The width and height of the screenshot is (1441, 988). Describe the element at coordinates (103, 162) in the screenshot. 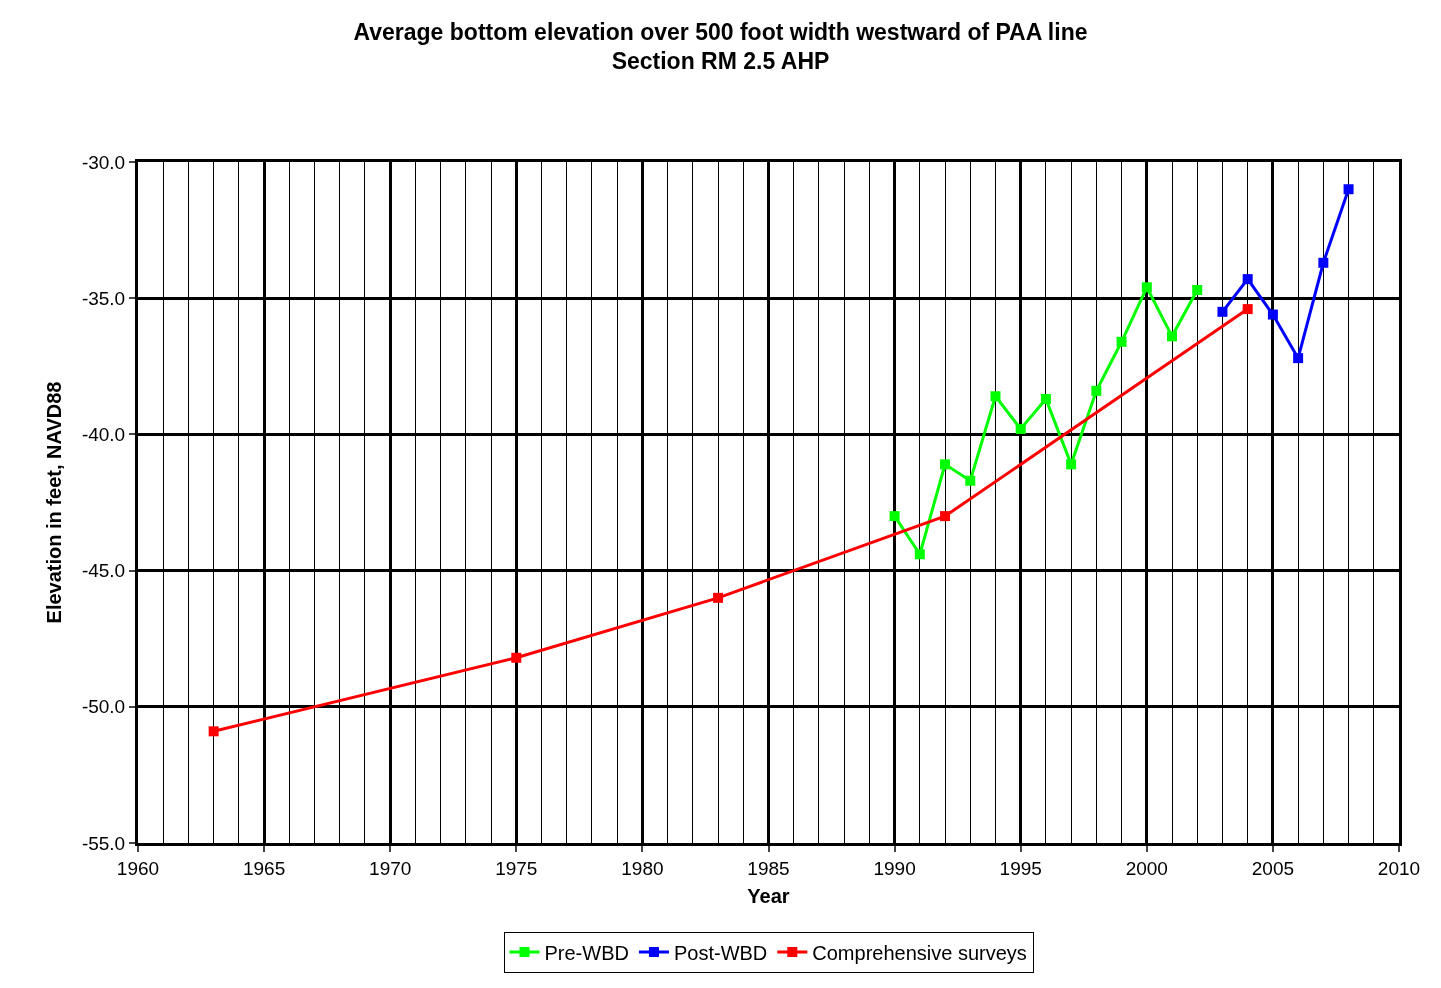

I see `y-tick-label: -30.0` at that location.